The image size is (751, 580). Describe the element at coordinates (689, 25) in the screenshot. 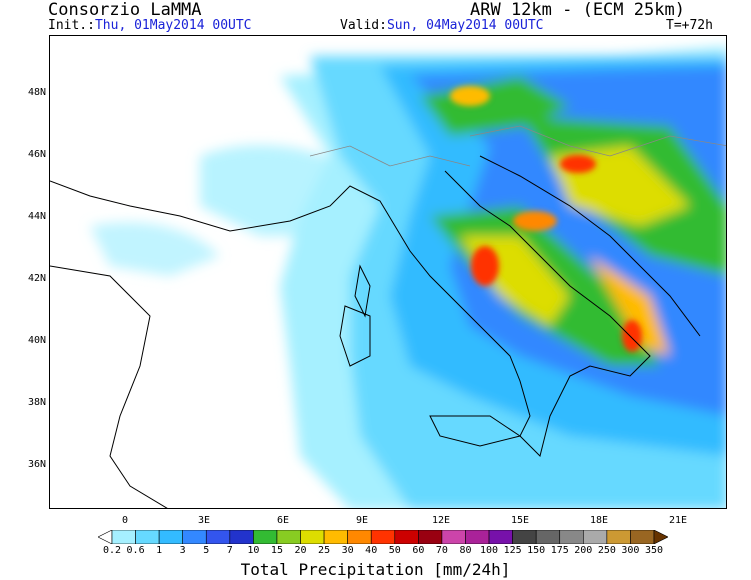

I see `forecast-step: T=+72h` at that location.